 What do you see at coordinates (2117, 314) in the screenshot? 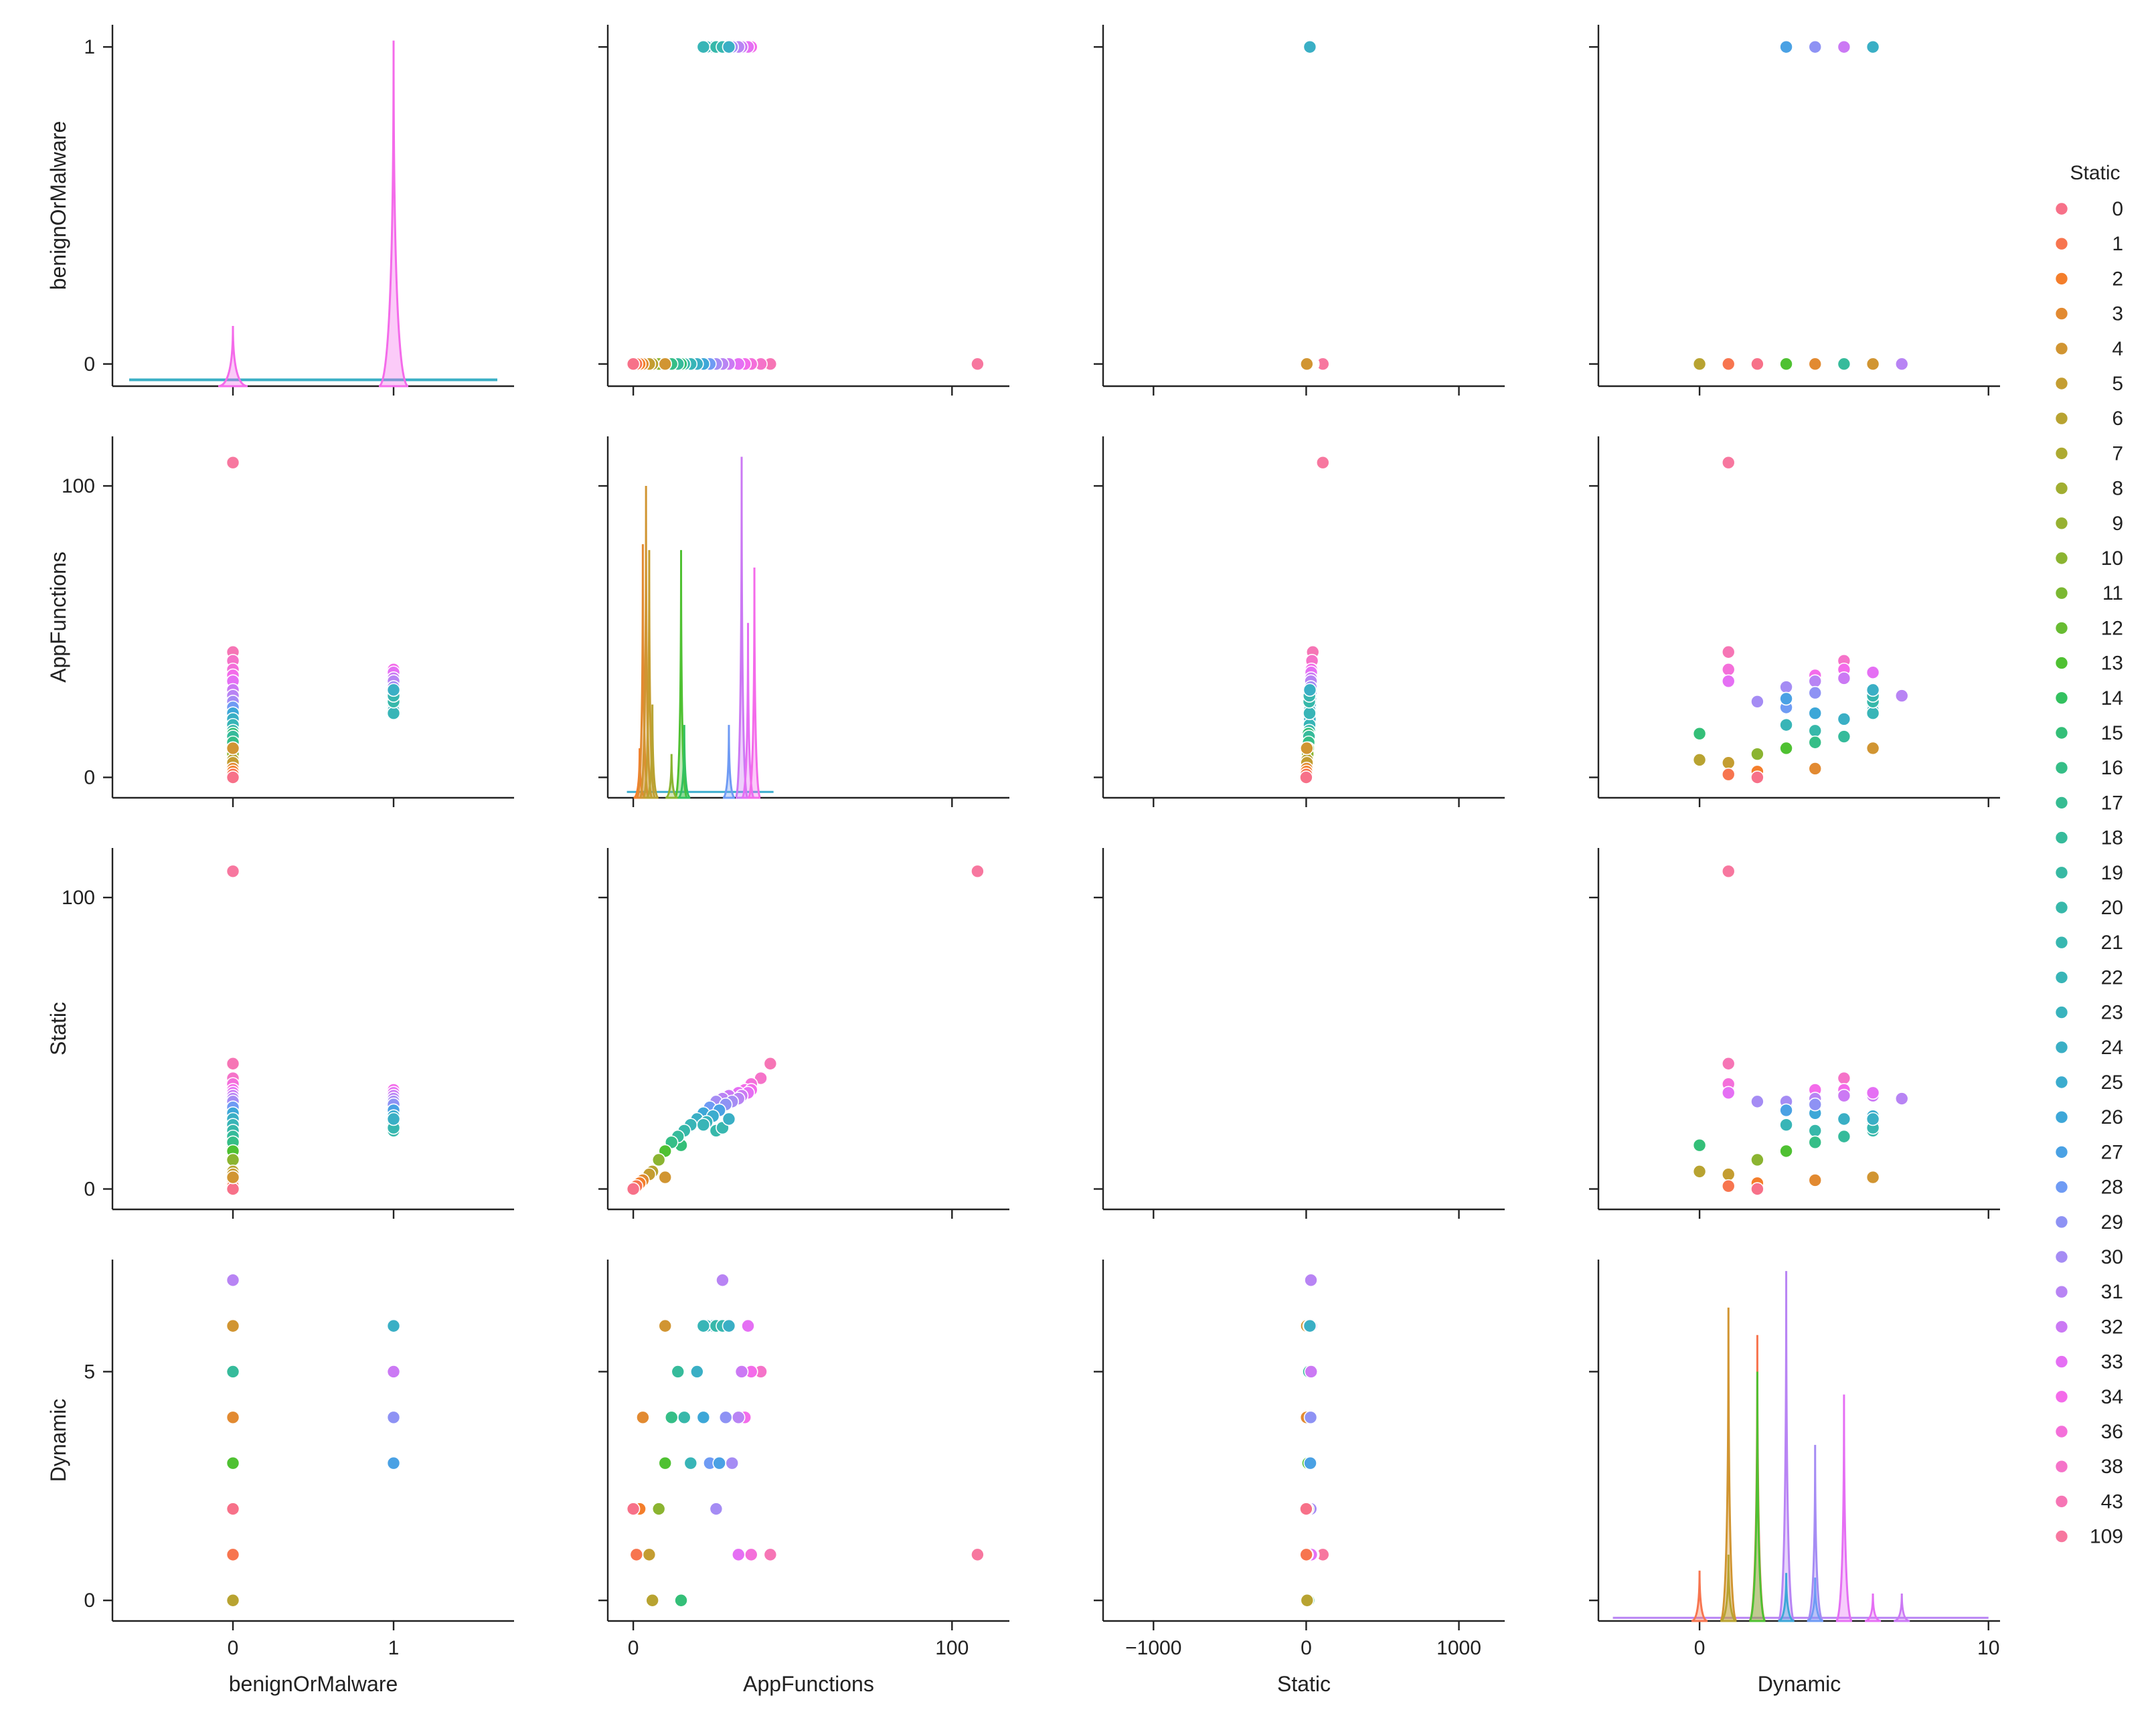
I see `legend-label: 3` at bounding box center [2117, 314].